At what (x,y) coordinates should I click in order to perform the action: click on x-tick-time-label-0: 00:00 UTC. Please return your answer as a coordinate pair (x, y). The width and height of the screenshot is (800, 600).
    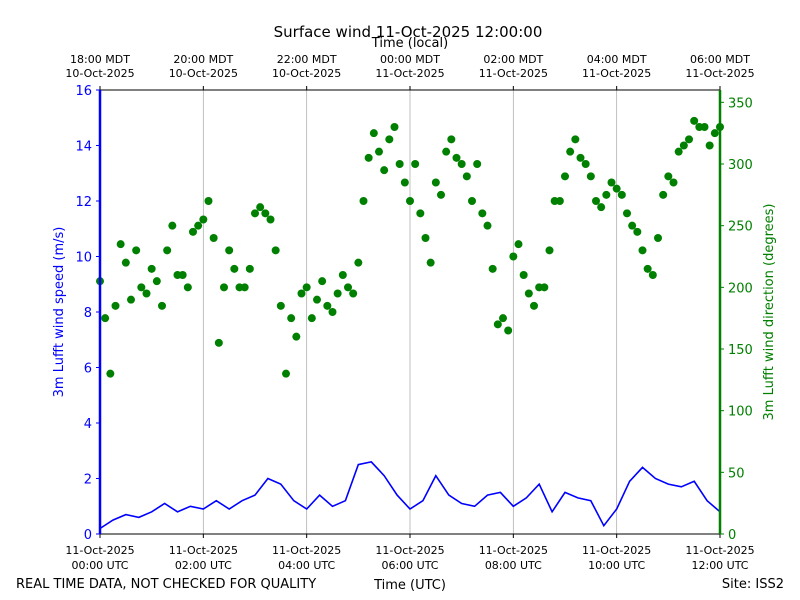
    Looking at the image, I should click on (99, 565).